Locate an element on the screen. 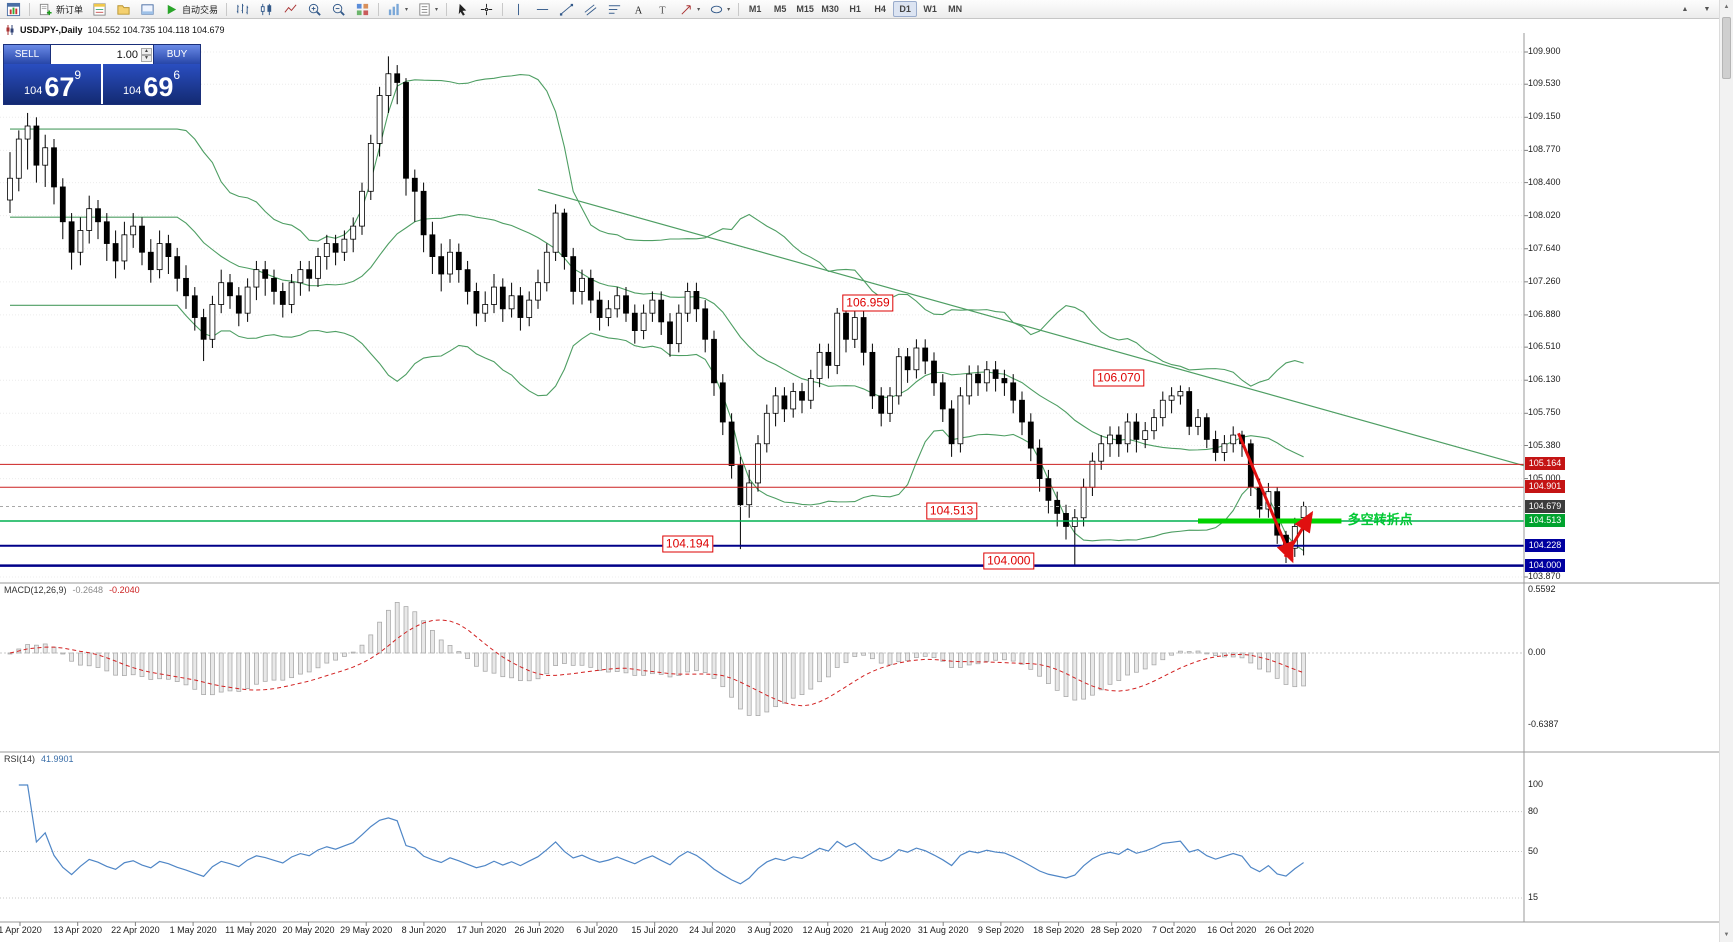  vertical-line-icon is located at coordinates (519, 9).